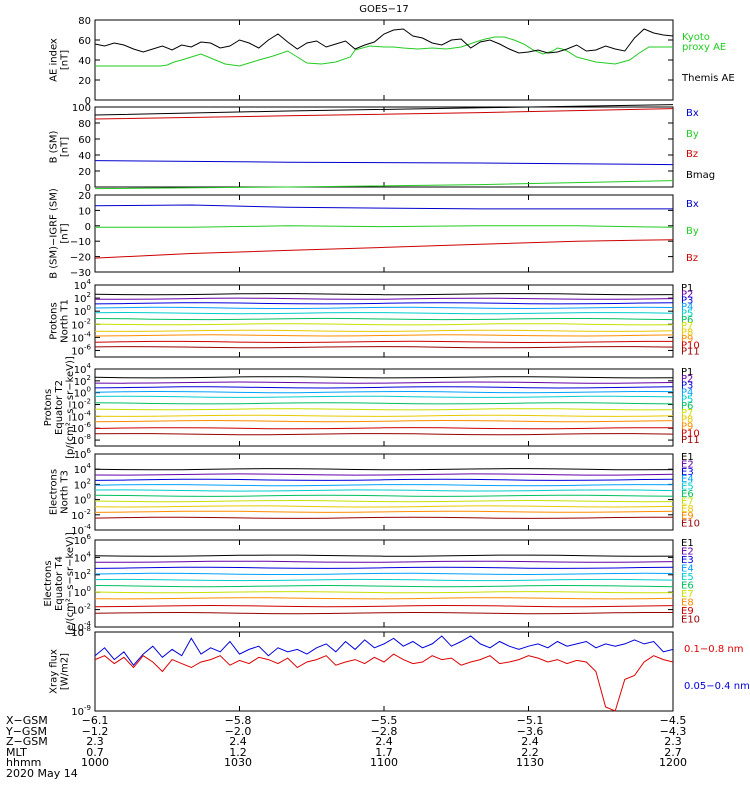 The image size is (750, 804). Describe the element at coordinates (27, 720) in the screenshot. I see `footer-label-x−gsm: X−GSM` at that location.